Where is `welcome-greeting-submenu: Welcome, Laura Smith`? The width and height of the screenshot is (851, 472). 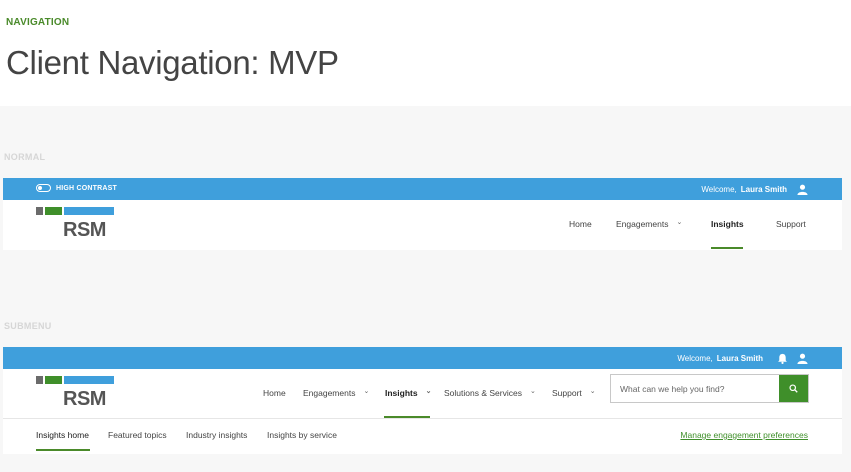 welcome-greeting-submenu: Welcome, Laura Smith is located at coordinates (742, 358).